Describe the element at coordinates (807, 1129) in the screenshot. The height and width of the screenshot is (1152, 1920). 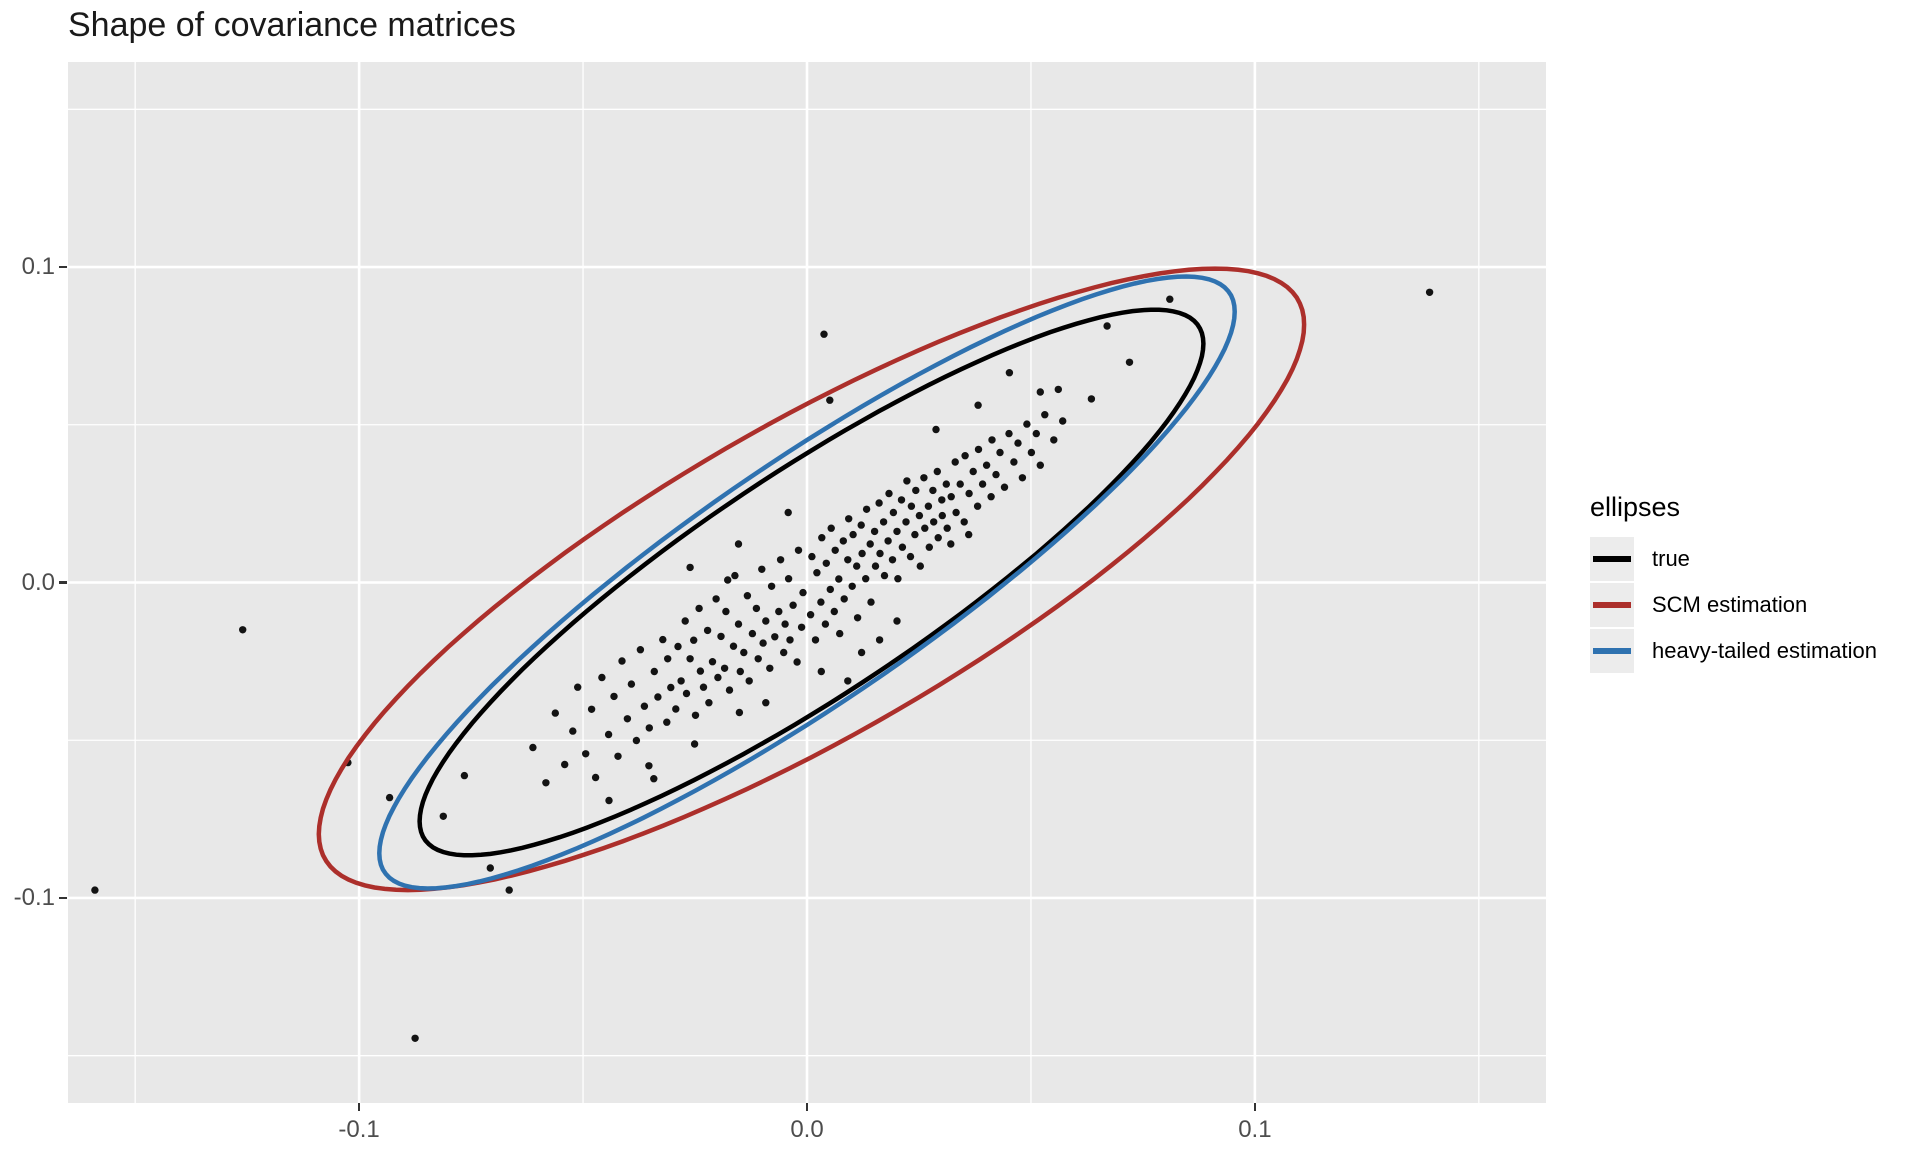
I see `x-tick-label: 0.0` at that location.